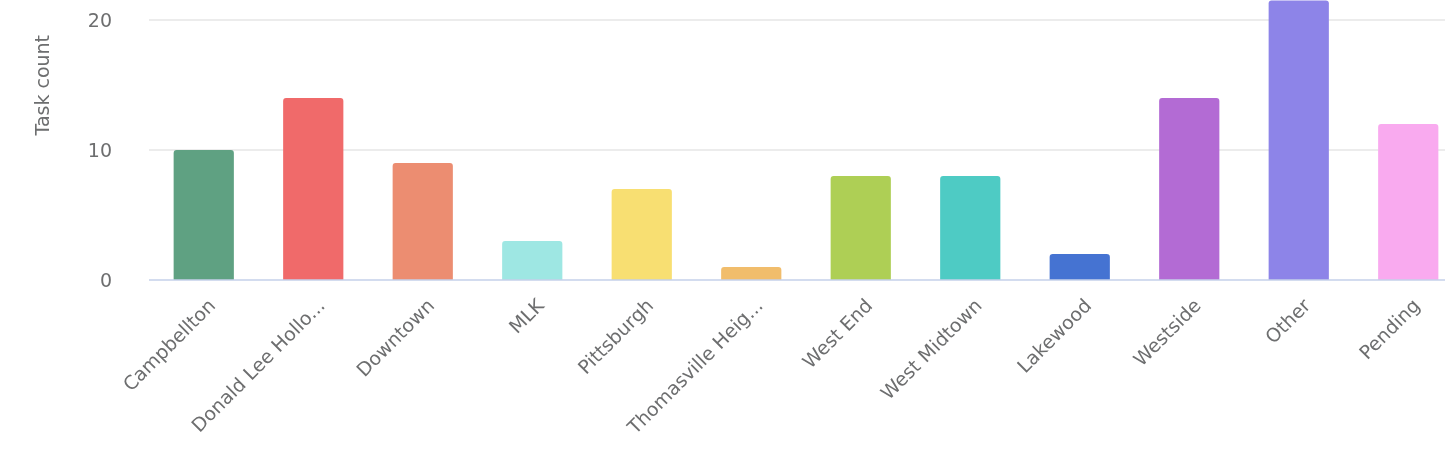 Image resolution: width=1445 pixels, height=463 pixels. Describe the element at coordinates (105, 279) in the screenshot. I see `y-tick-label: 0` at that location.